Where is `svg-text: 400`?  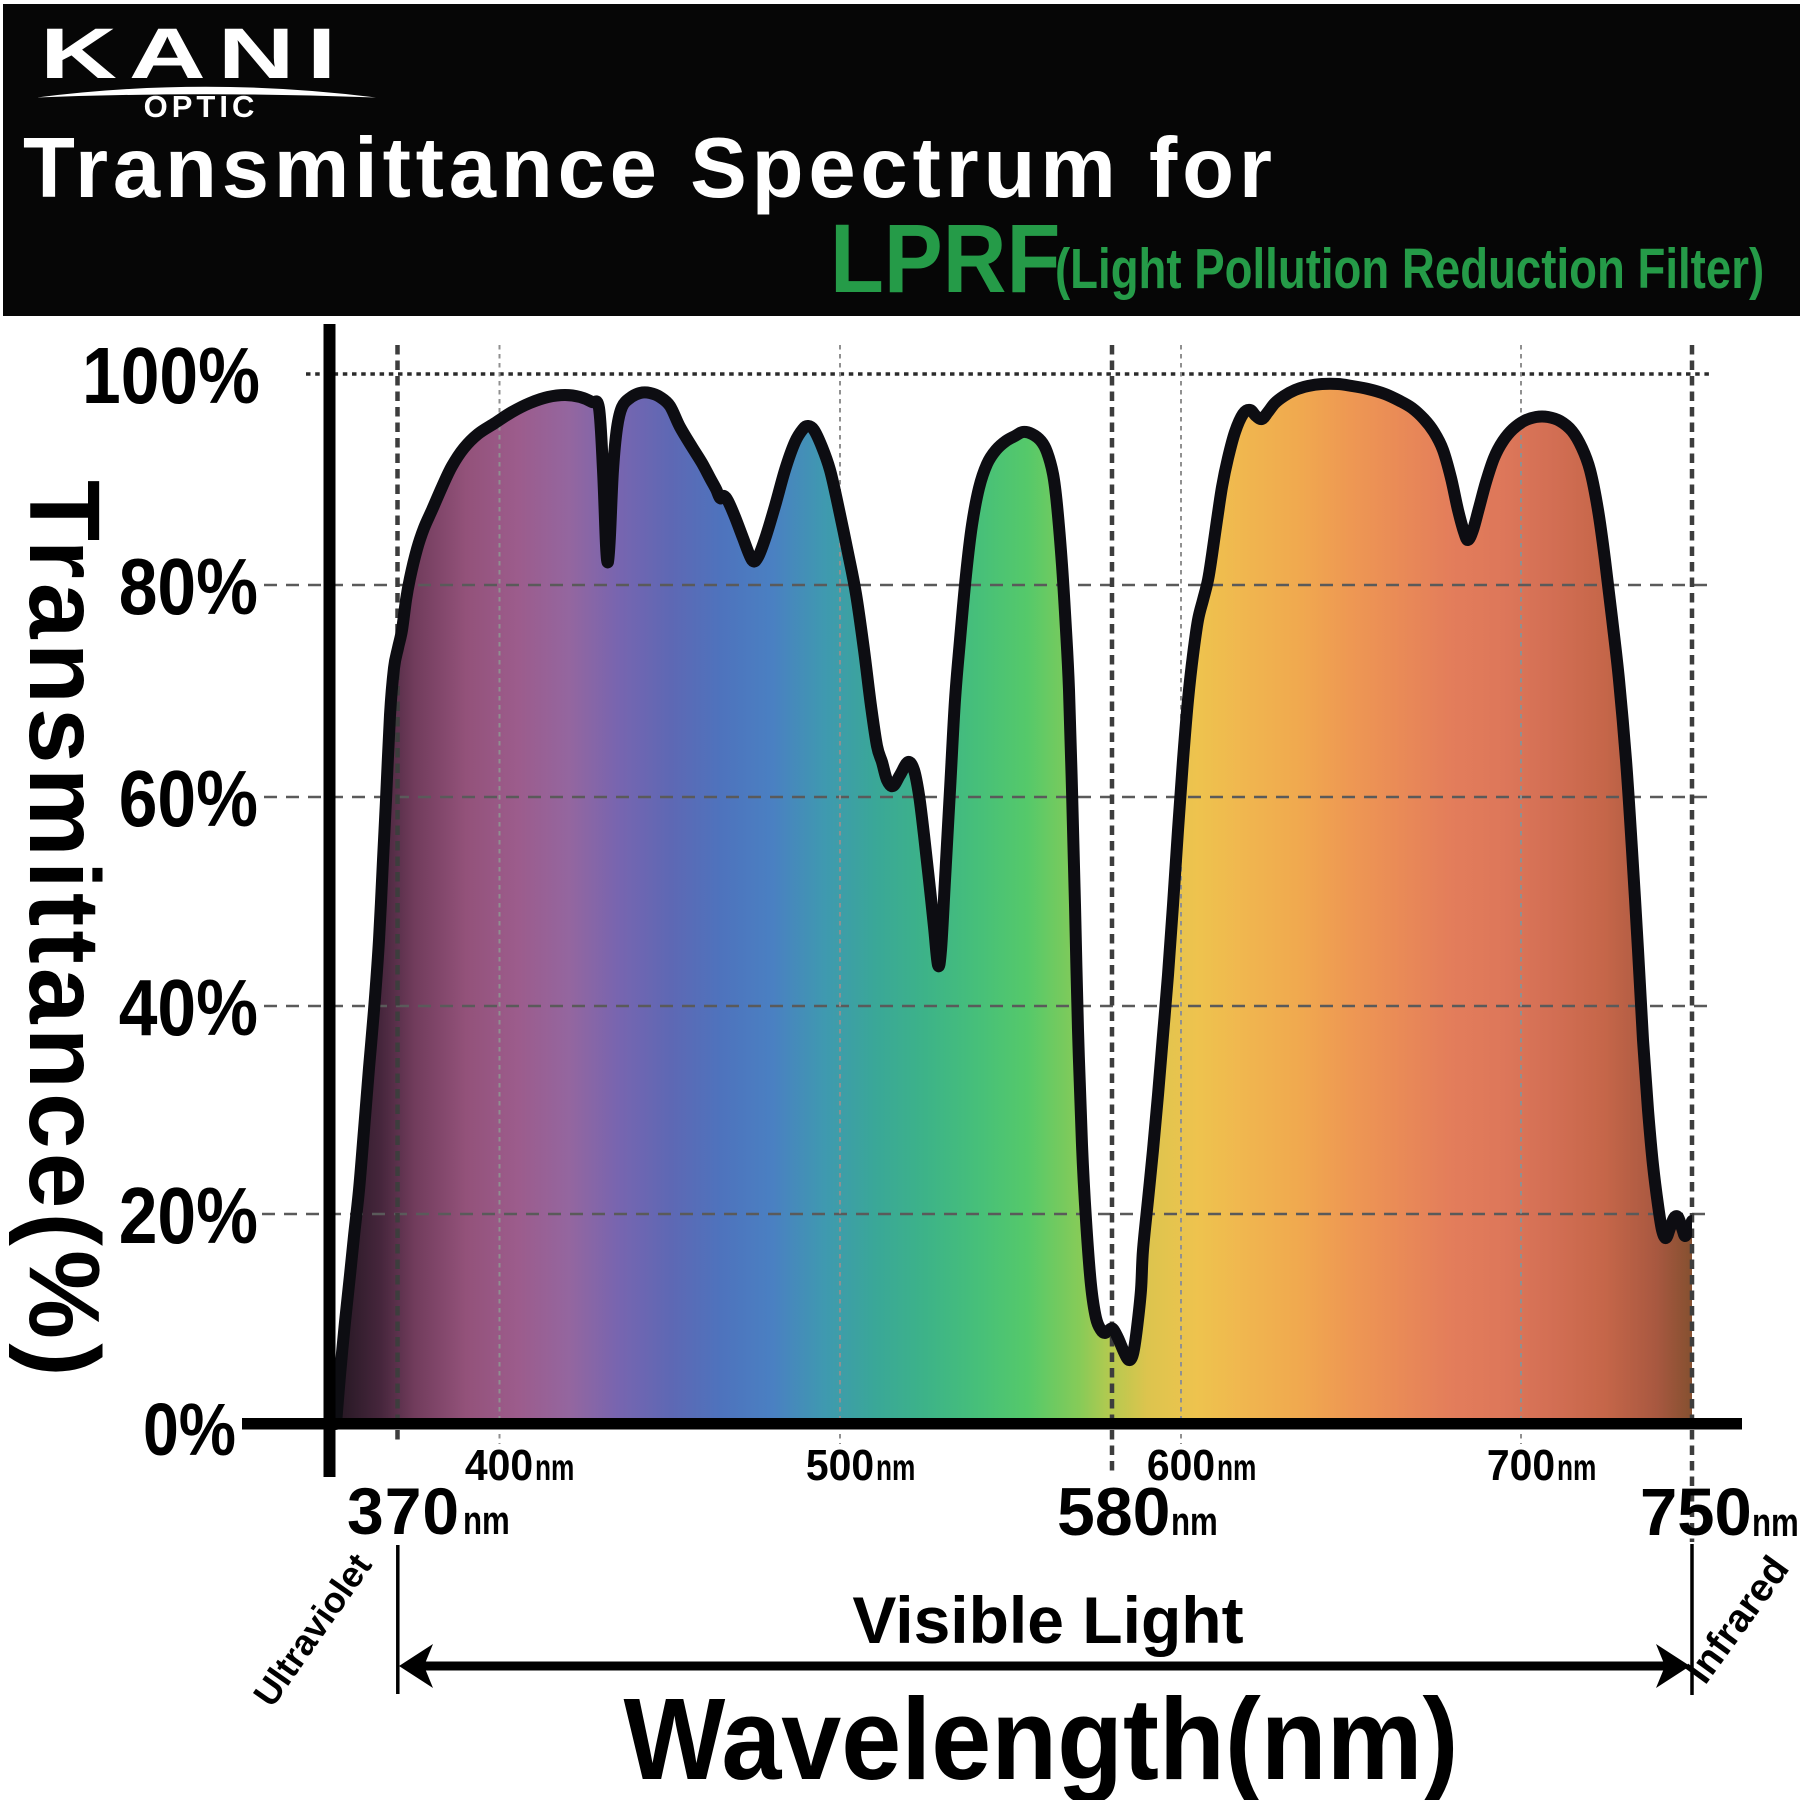 svg-text: 400 is located at coordinates (499, 1466).